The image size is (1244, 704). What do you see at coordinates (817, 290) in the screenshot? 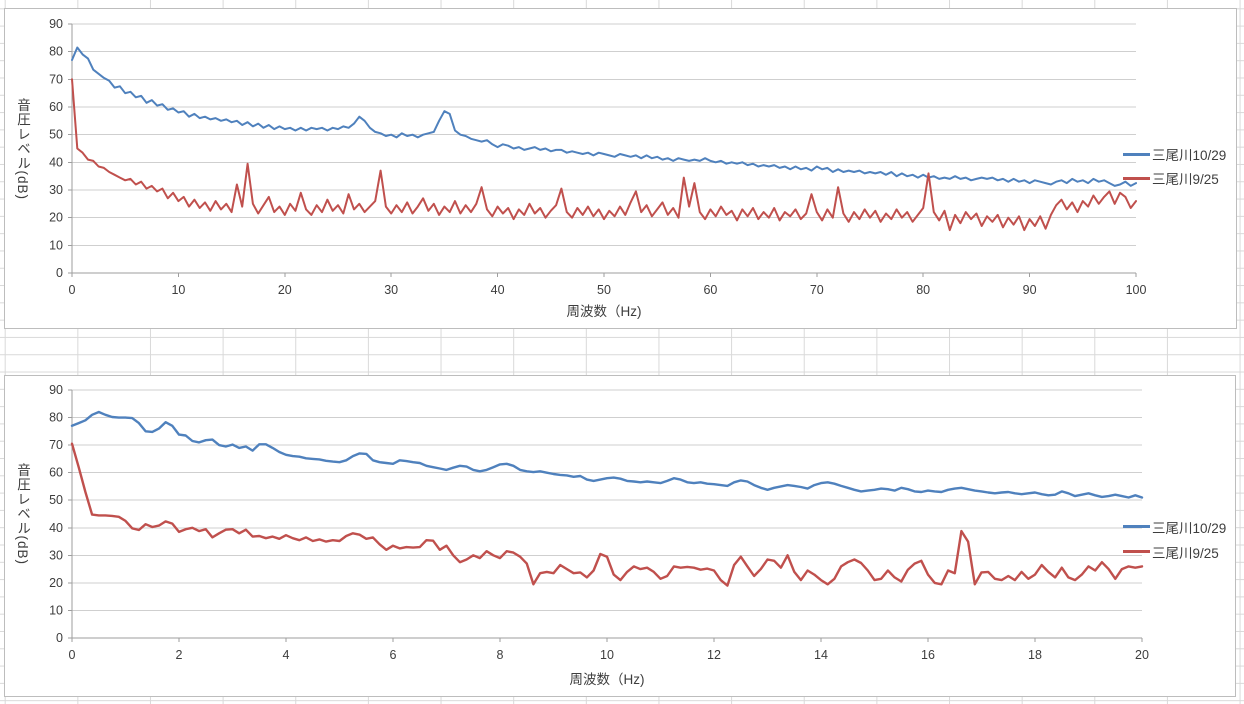
I see `x-tick-label: 70` at bounding box center [817, 290].